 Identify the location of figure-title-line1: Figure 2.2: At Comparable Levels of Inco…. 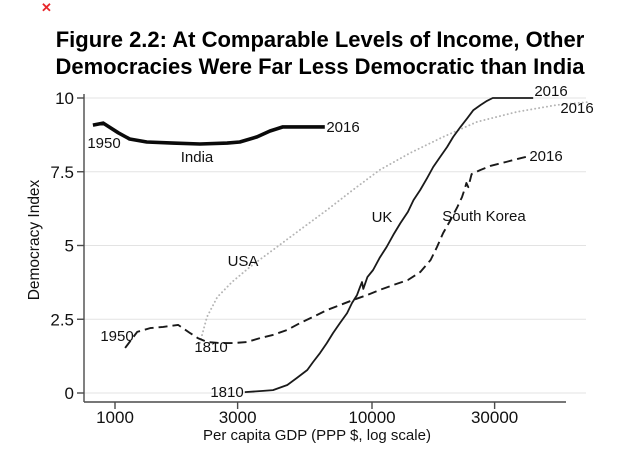
(320, 39).